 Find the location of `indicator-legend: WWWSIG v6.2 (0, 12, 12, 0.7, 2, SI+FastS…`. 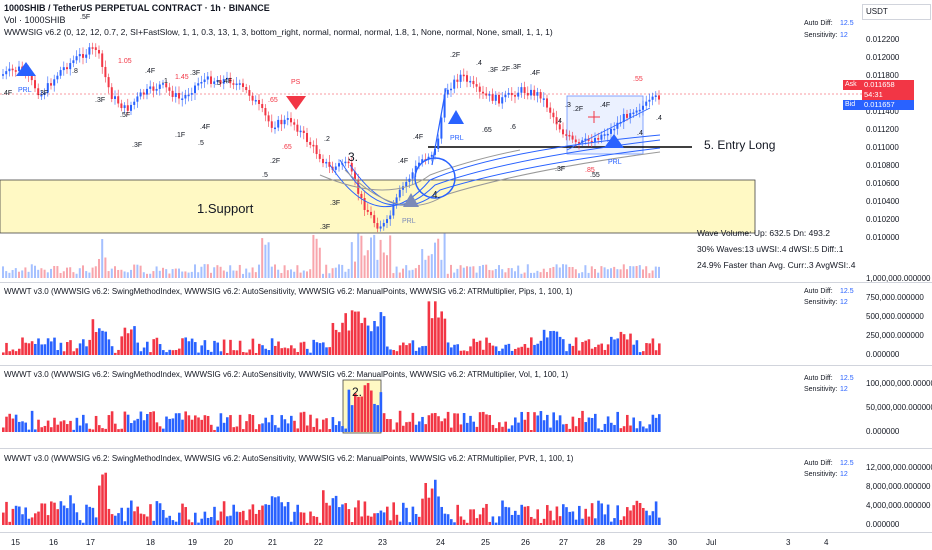

indicator-legend: WWWSIG v6.2 (0, 12, 12, 0.7, 2, SI+FastS… is located at coordinates (278, 32).